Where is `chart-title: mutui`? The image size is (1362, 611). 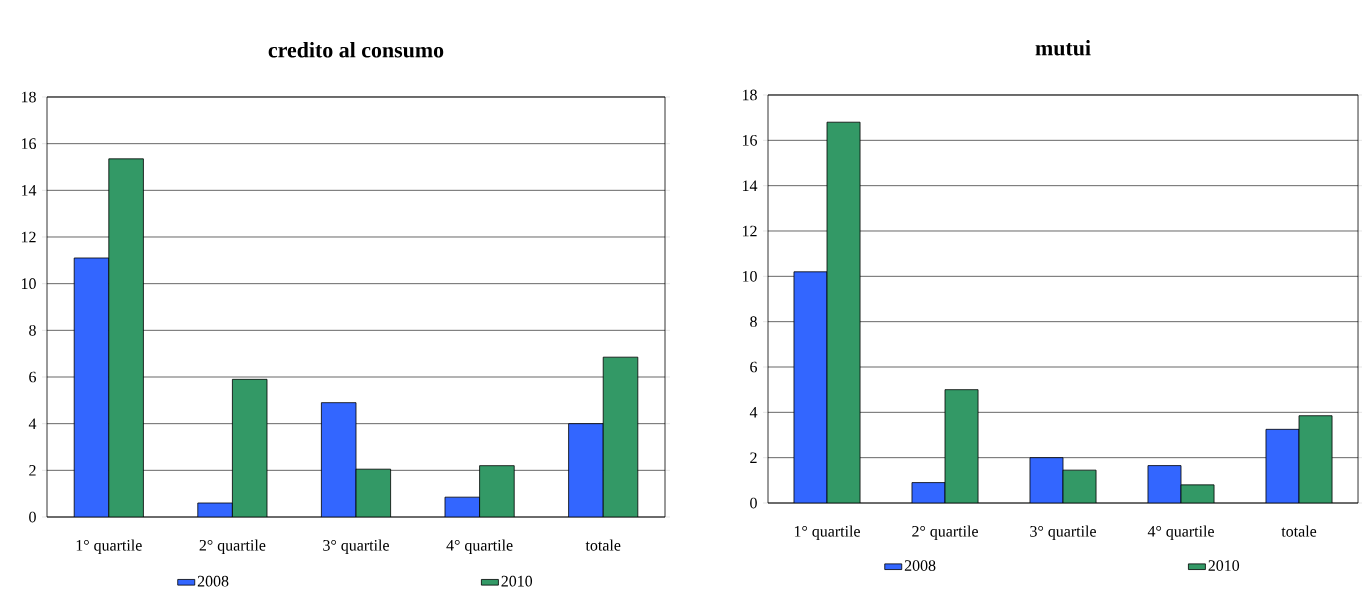
chart-title: mutui is located at coordinates (1063, 48).